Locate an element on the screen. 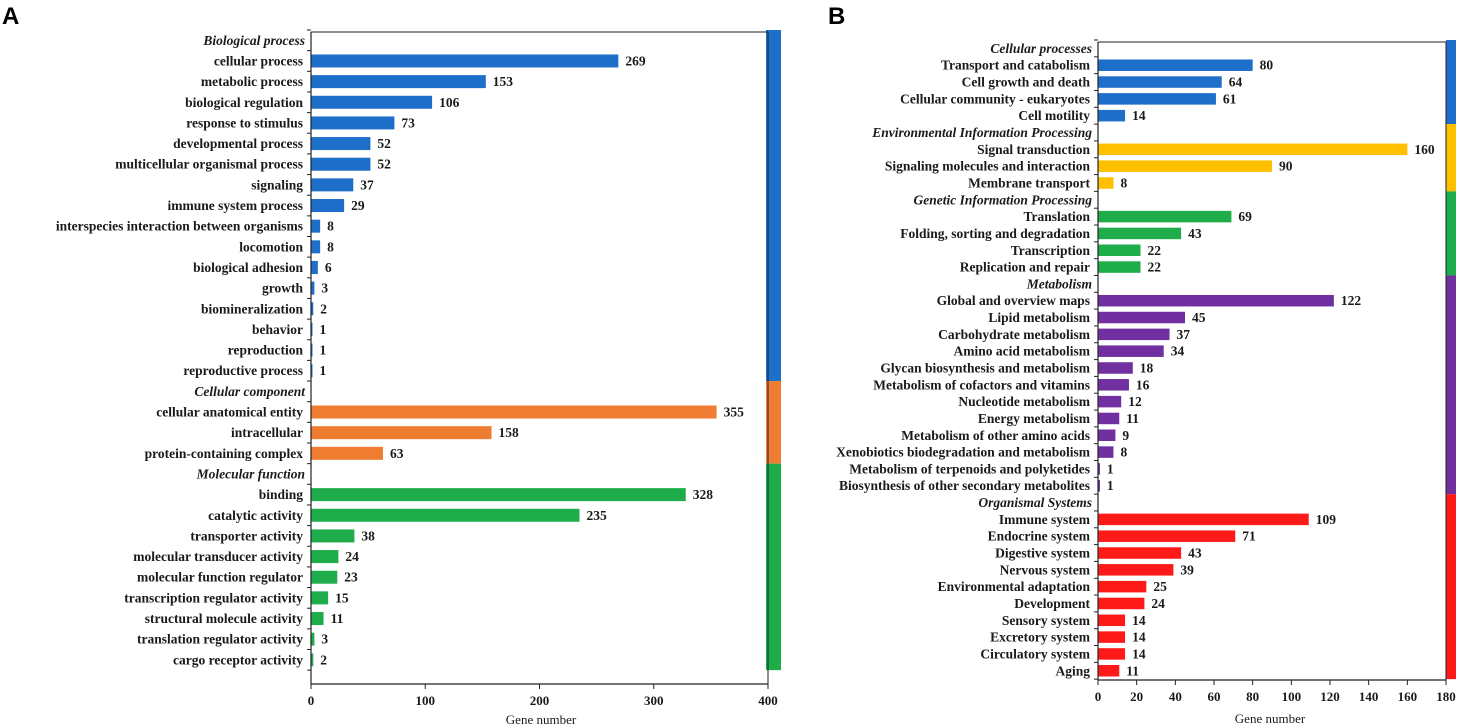 This screenshot has height=726, width=1477. category-label: Environmental adaptation is located at coordinates (1014, 586).